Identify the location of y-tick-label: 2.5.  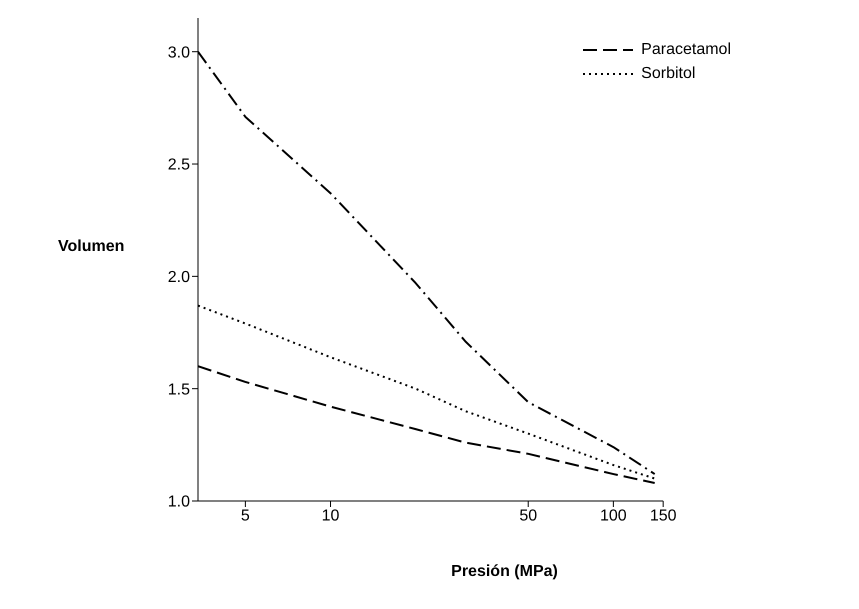
(179, 165).